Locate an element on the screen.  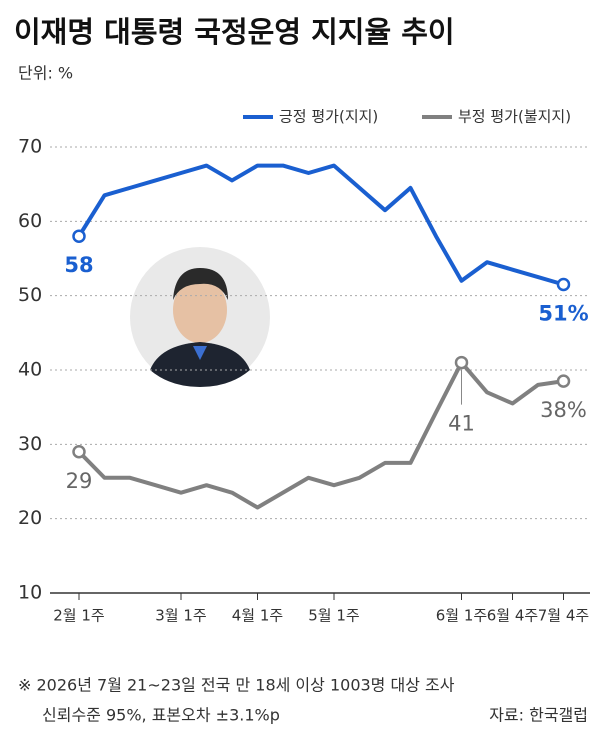
data-label: 38% is located at coordinates (563, 410).